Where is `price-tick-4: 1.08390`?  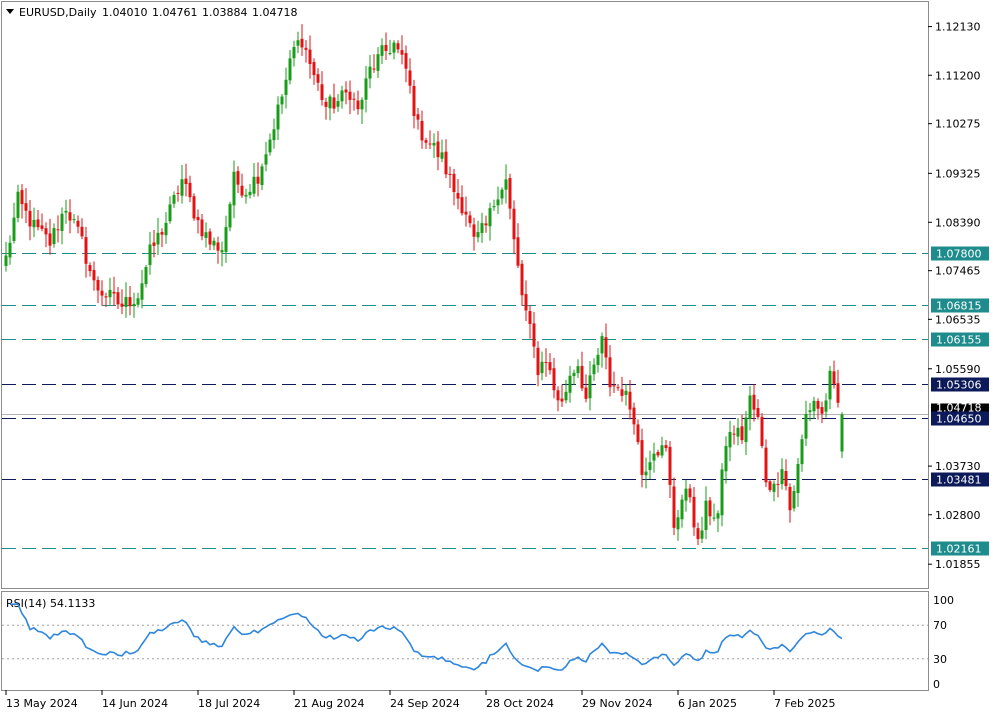
price-tick-4: 1.08390 is located at coordinates (958, 222).